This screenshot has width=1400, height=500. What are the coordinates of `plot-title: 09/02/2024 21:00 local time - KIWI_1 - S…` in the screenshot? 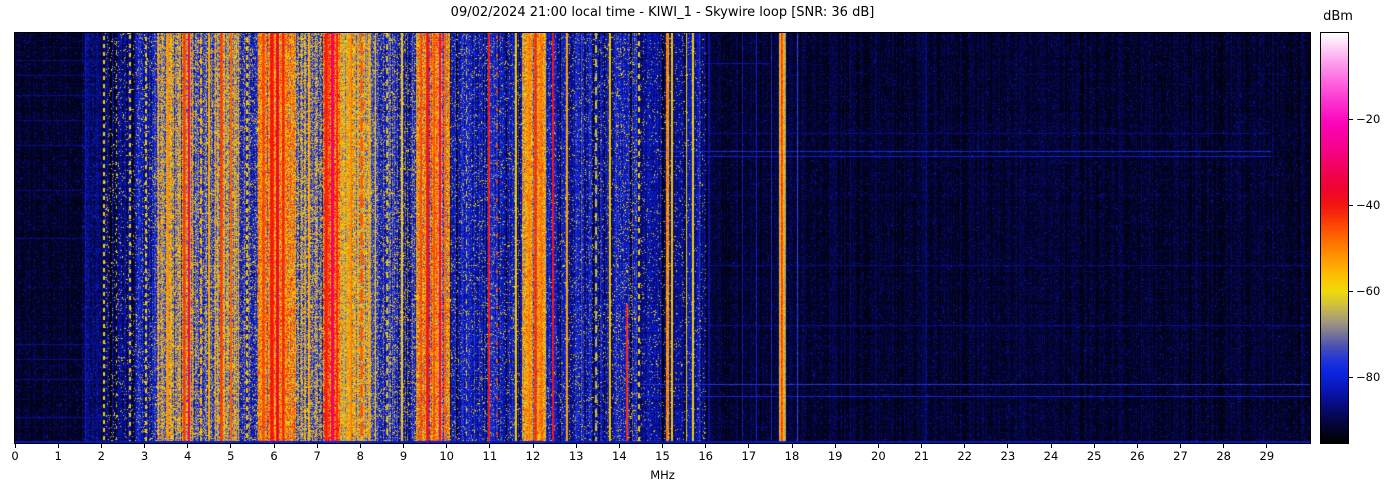 It's located at (662, 12).